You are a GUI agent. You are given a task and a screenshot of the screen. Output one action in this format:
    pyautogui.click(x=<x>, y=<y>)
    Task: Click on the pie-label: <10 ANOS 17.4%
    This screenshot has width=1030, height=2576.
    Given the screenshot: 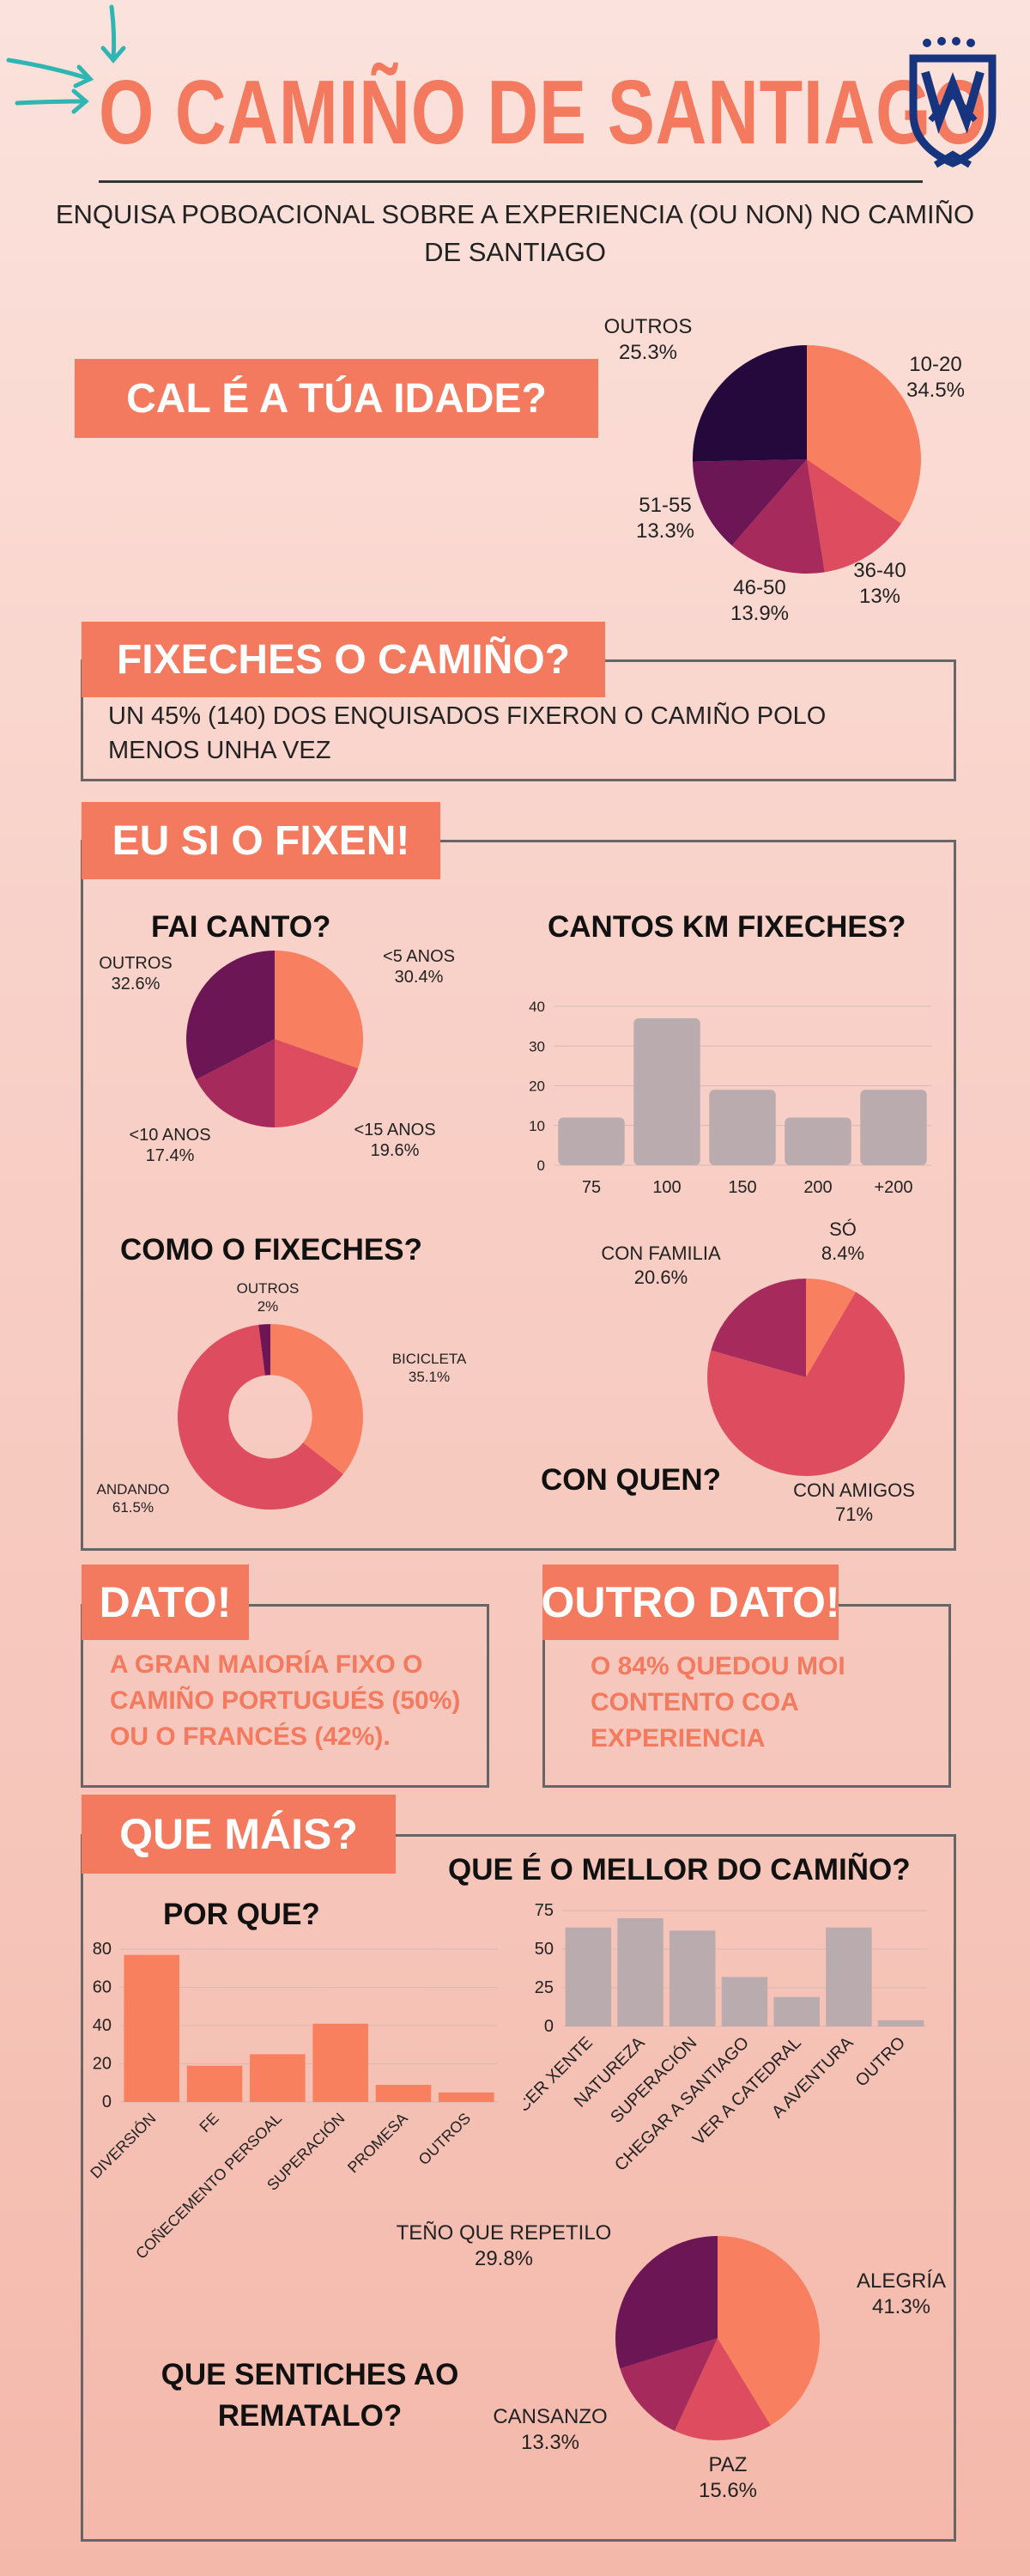 What is the action you would take?
    pyautogui.click(x=170, y=1145)
    